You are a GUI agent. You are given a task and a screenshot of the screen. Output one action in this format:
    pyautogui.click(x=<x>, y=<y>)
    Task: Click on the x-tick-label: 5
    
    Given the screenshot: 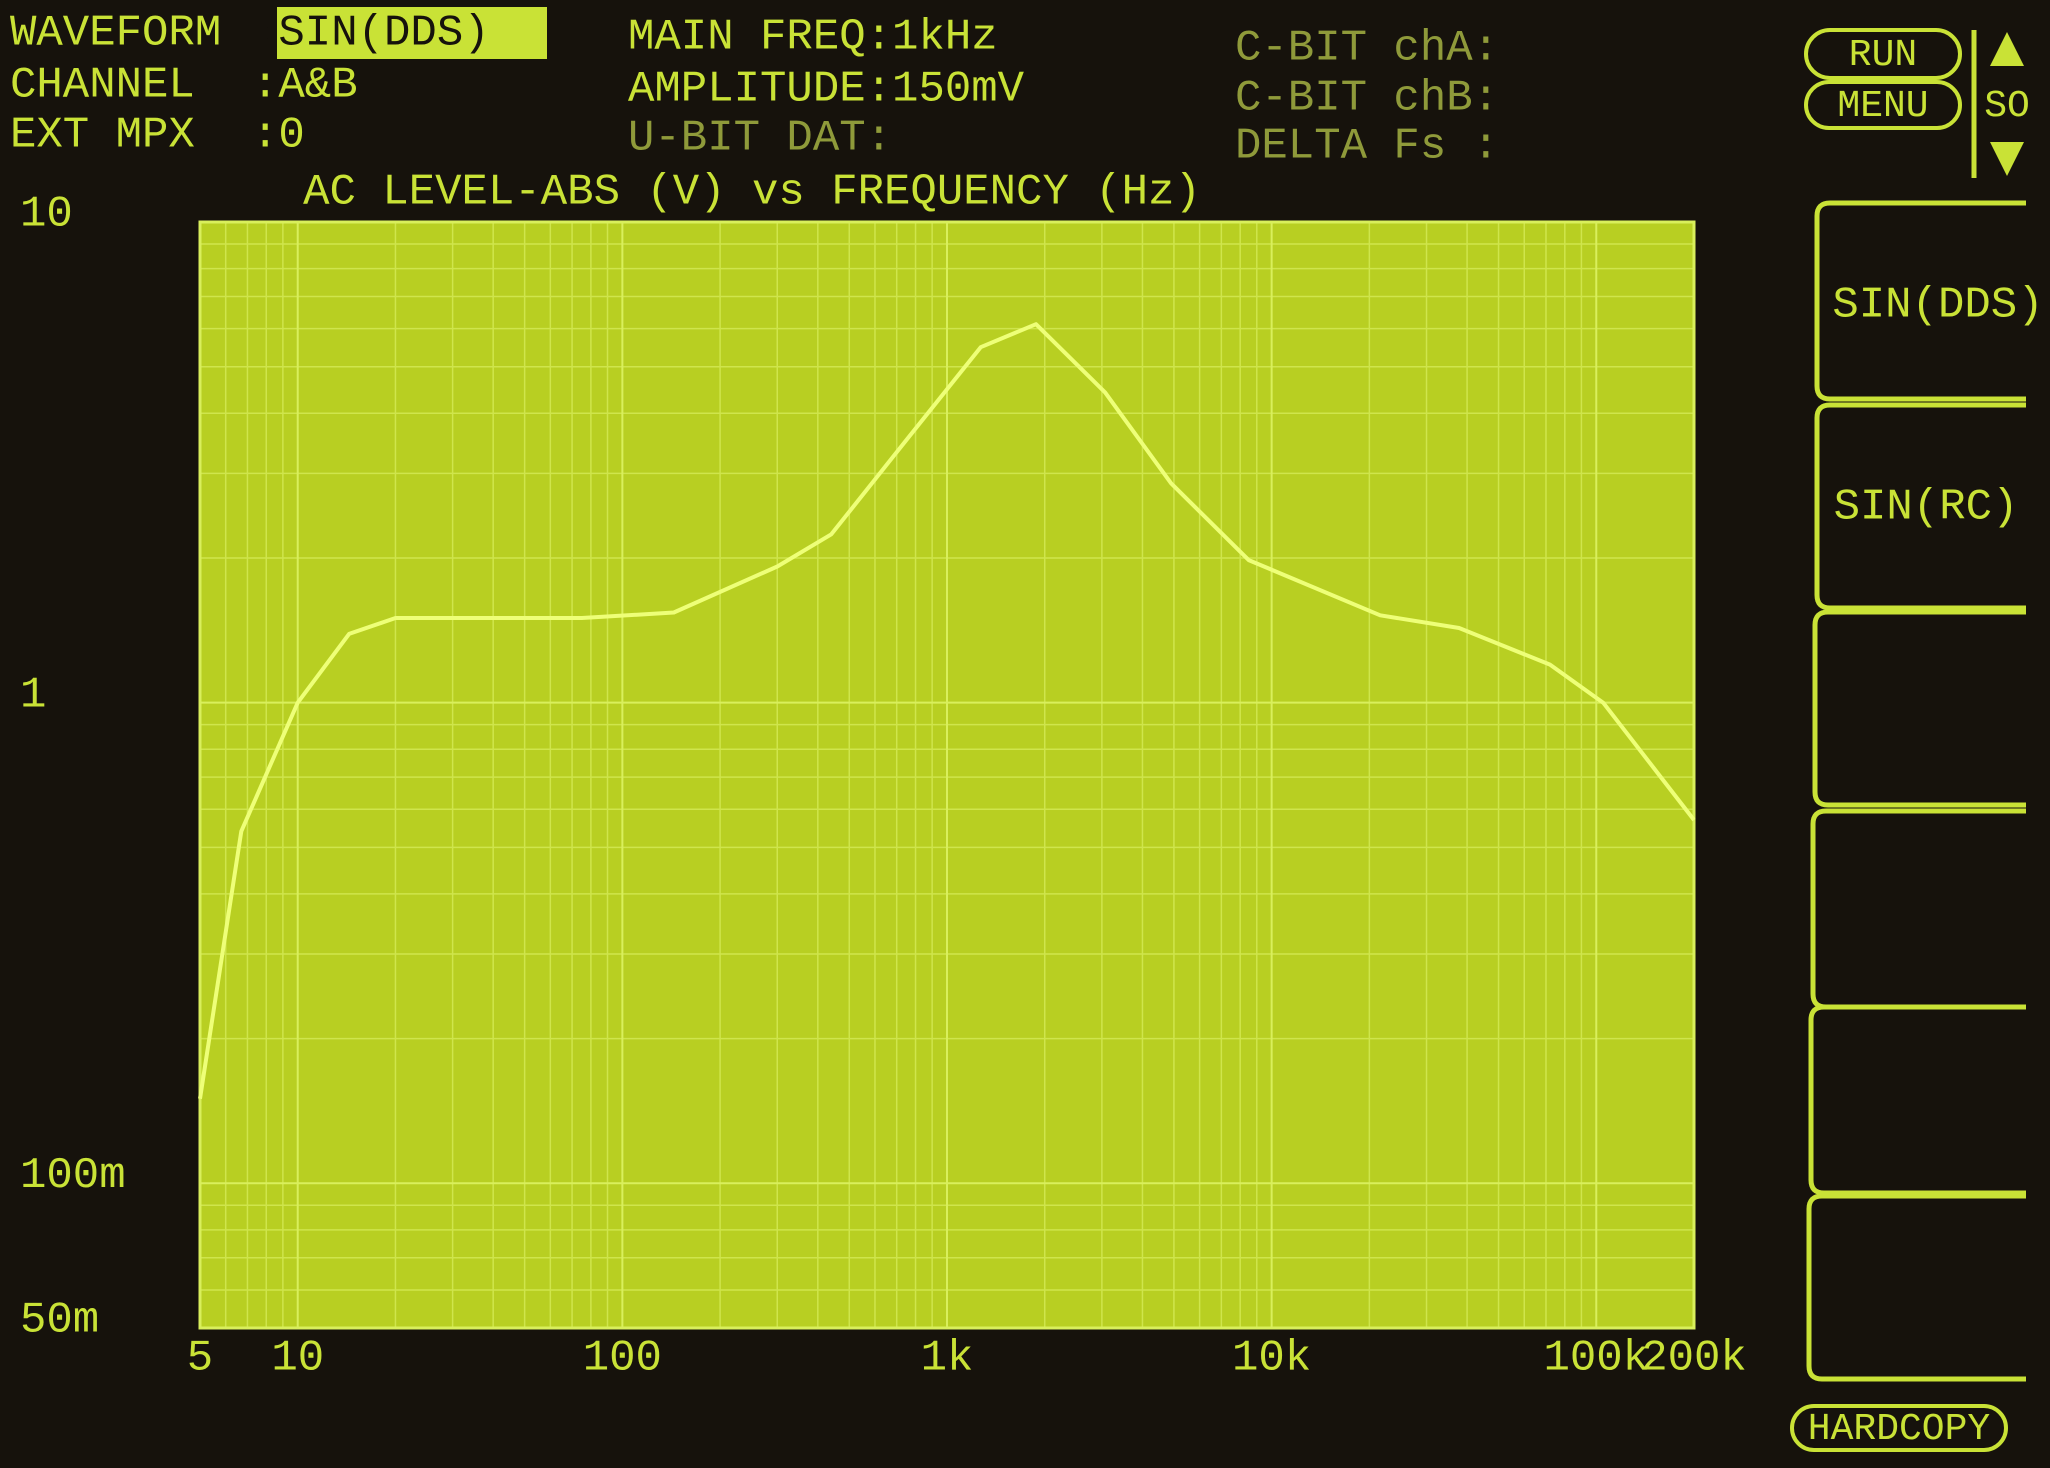 What is the action you would take?
    pyautogui.click(x=200, y=1359)
    